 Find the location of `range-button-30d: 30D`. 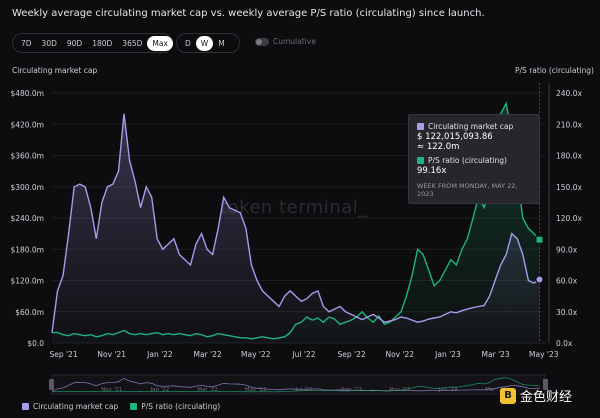

range-button-30d: 30D is located at coordinates (49, 43).